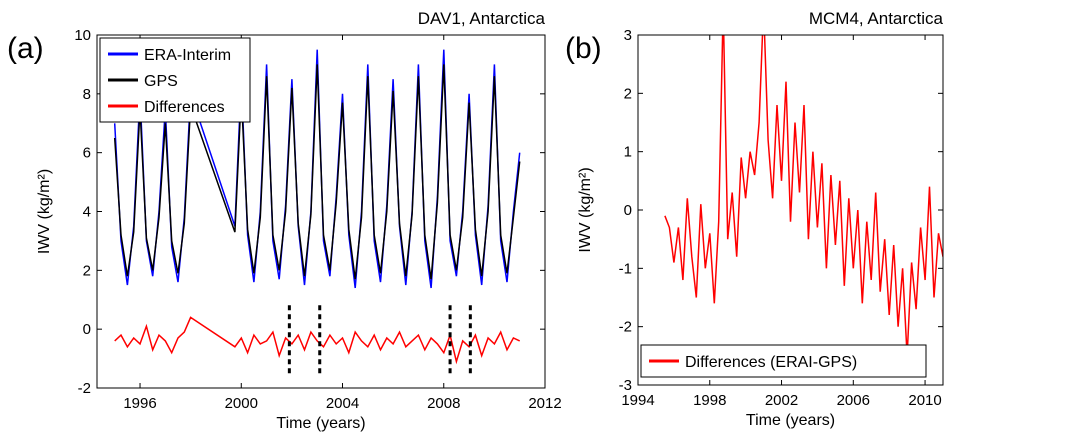  What do you see at coordinates (443, 403) in the screenshot?
I see `x-tick-label: 2008` at bounding box center [443, 403].